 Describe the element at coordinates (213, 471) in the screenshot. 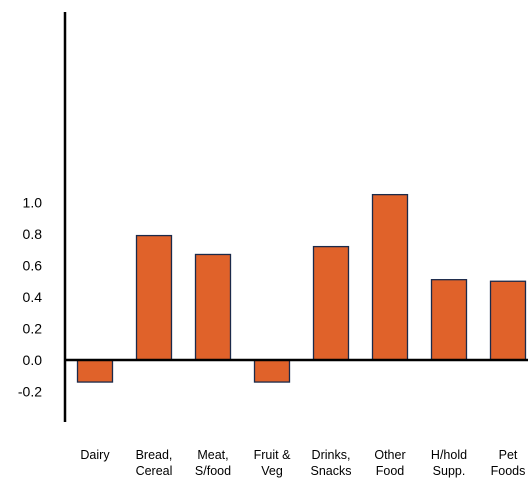

I see `x-category-label: S/food` at that location.